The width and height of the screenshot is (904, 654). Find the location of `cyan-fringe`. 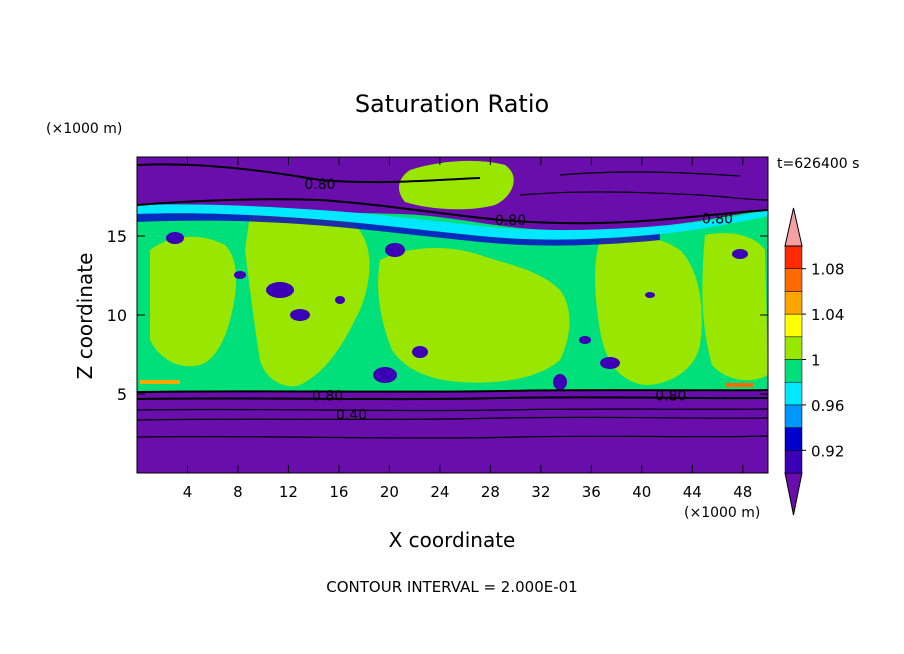

cyan-fringe is located at coordinates (452, 222).